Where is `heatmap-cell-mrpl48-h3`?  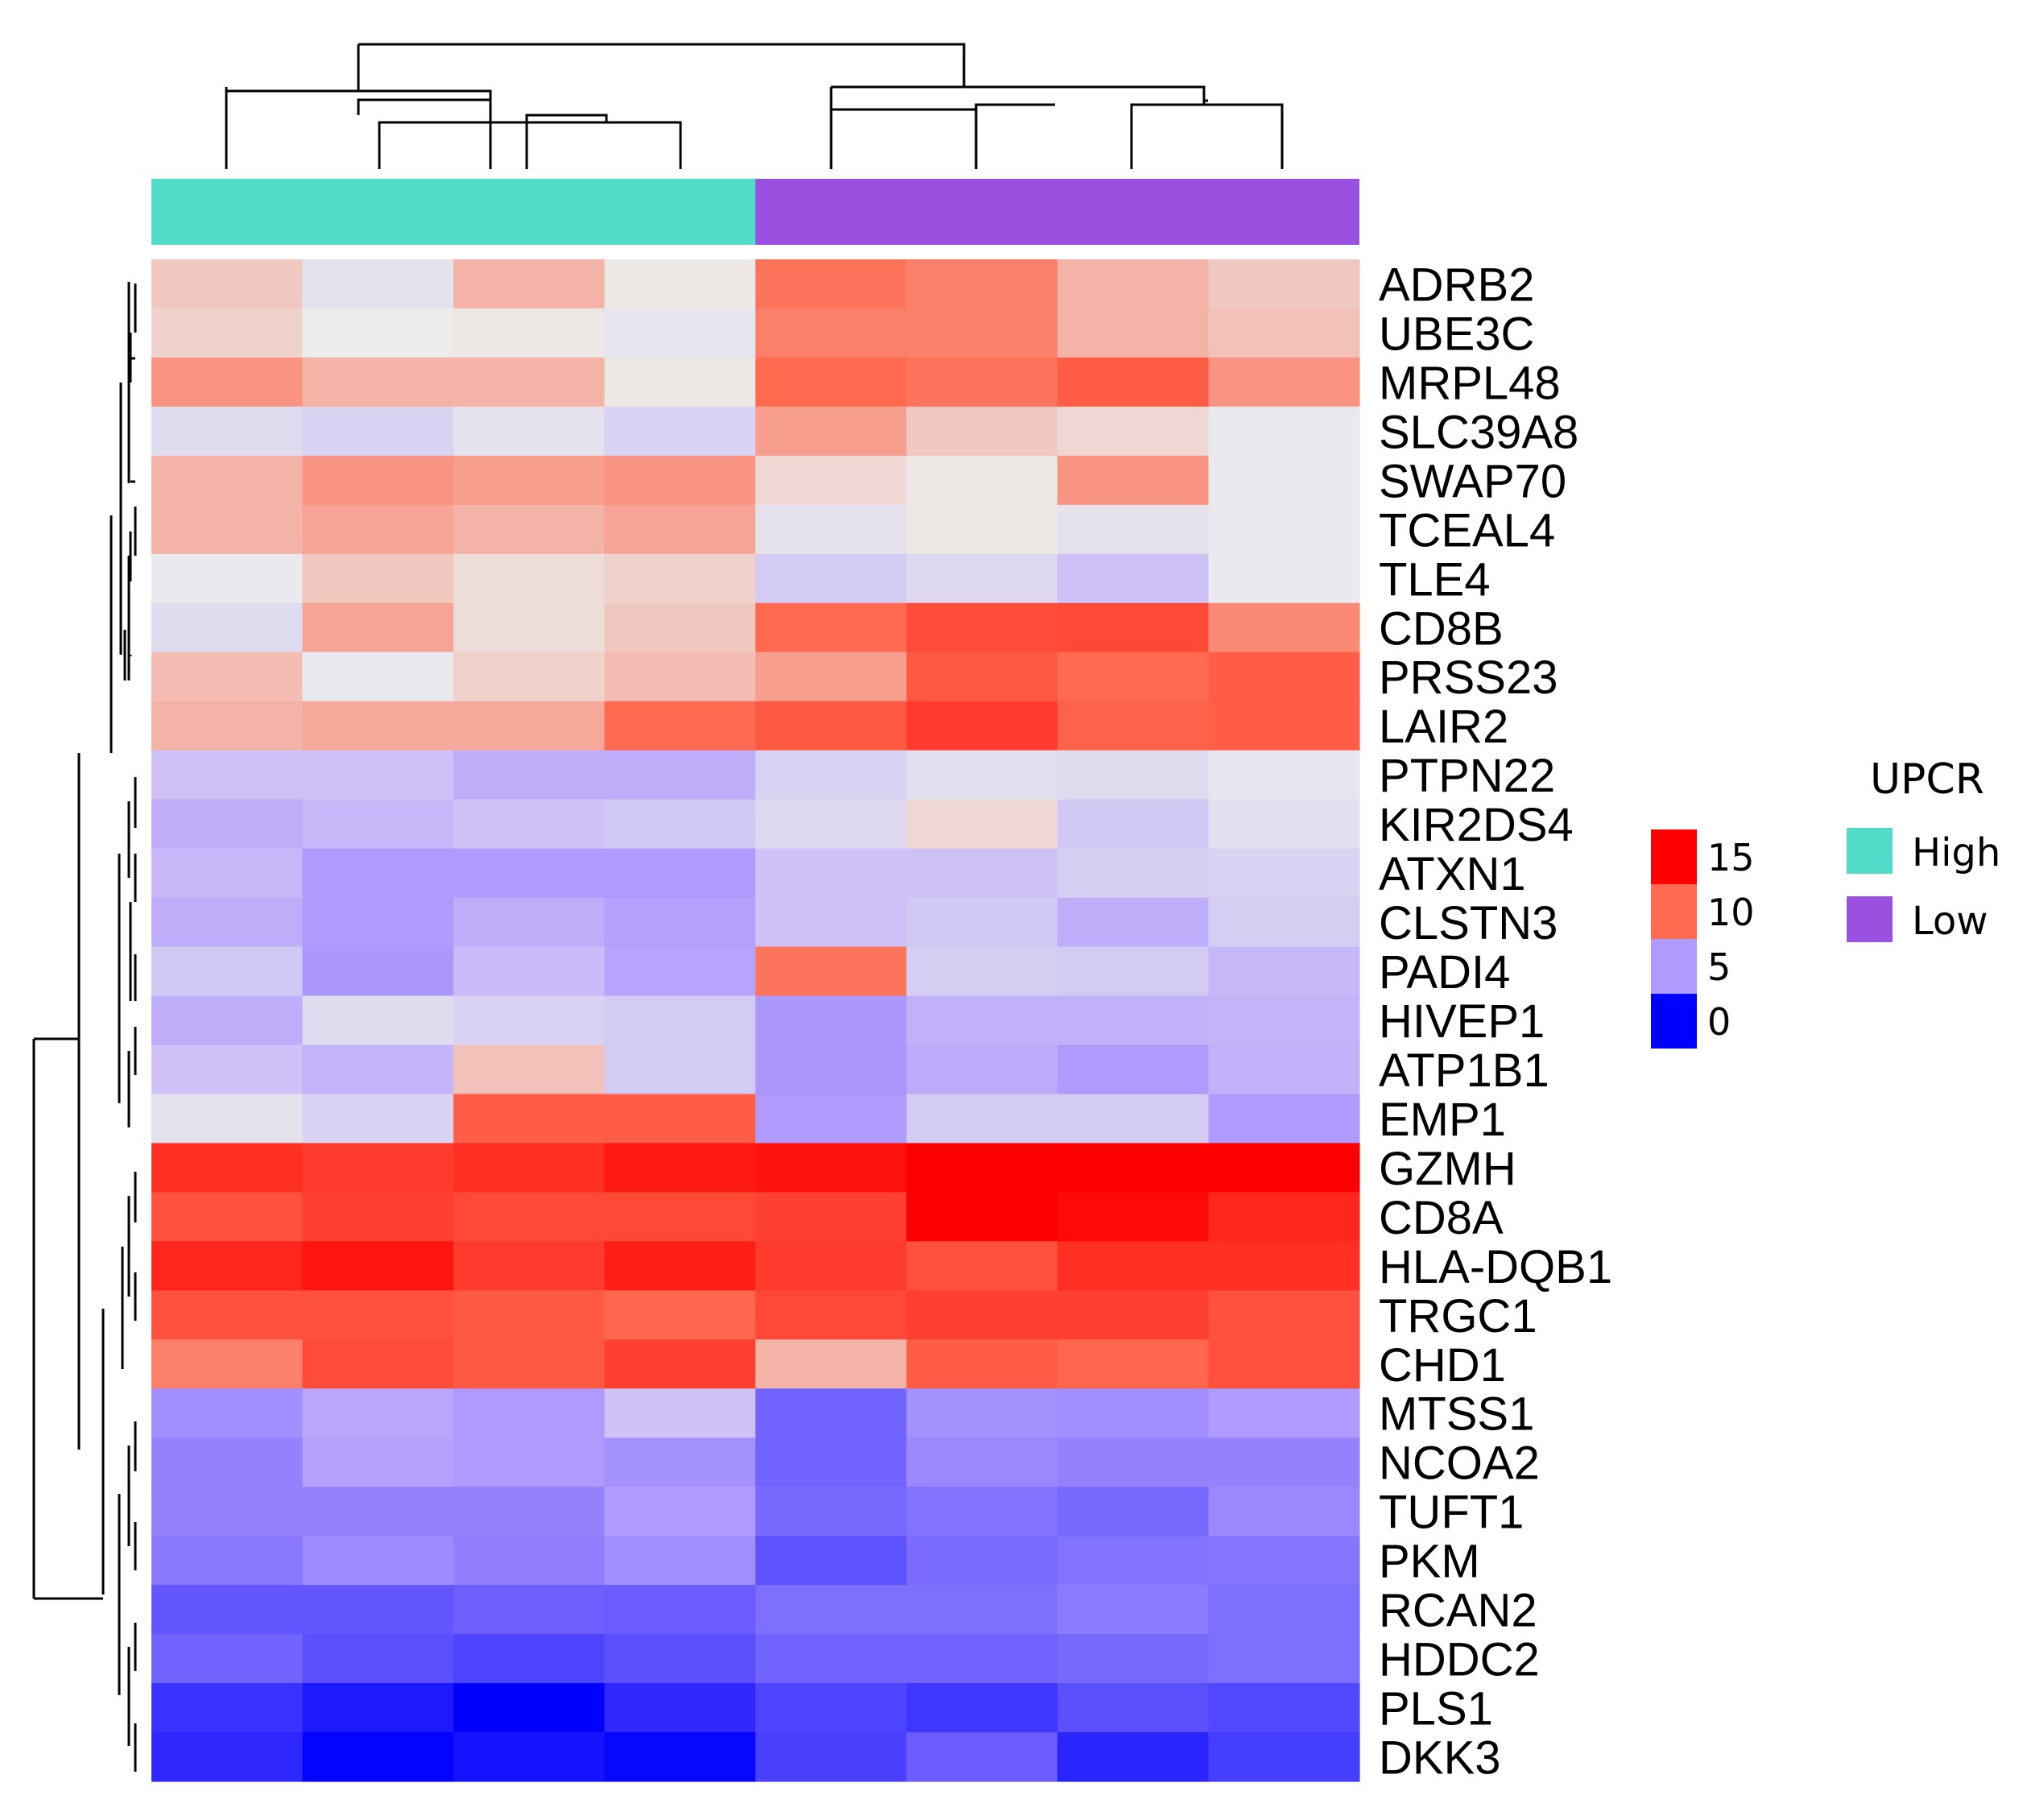
heatmap-cell-mrpl48-h3 is located at coordinates (529, 382).